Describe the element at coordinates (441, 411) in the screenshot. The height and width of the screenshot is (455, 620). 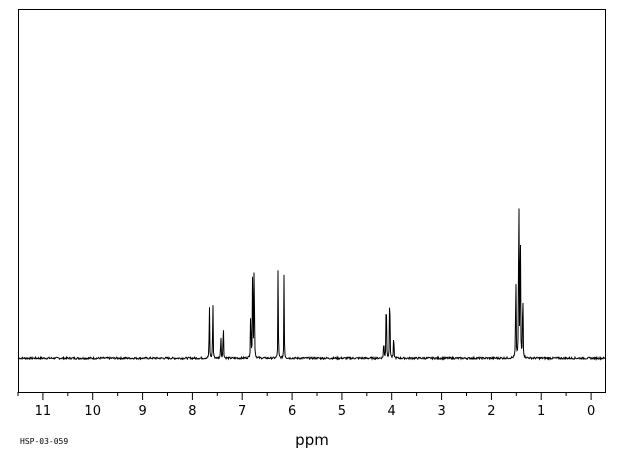
I see `x-tick-label: 3` at that location.